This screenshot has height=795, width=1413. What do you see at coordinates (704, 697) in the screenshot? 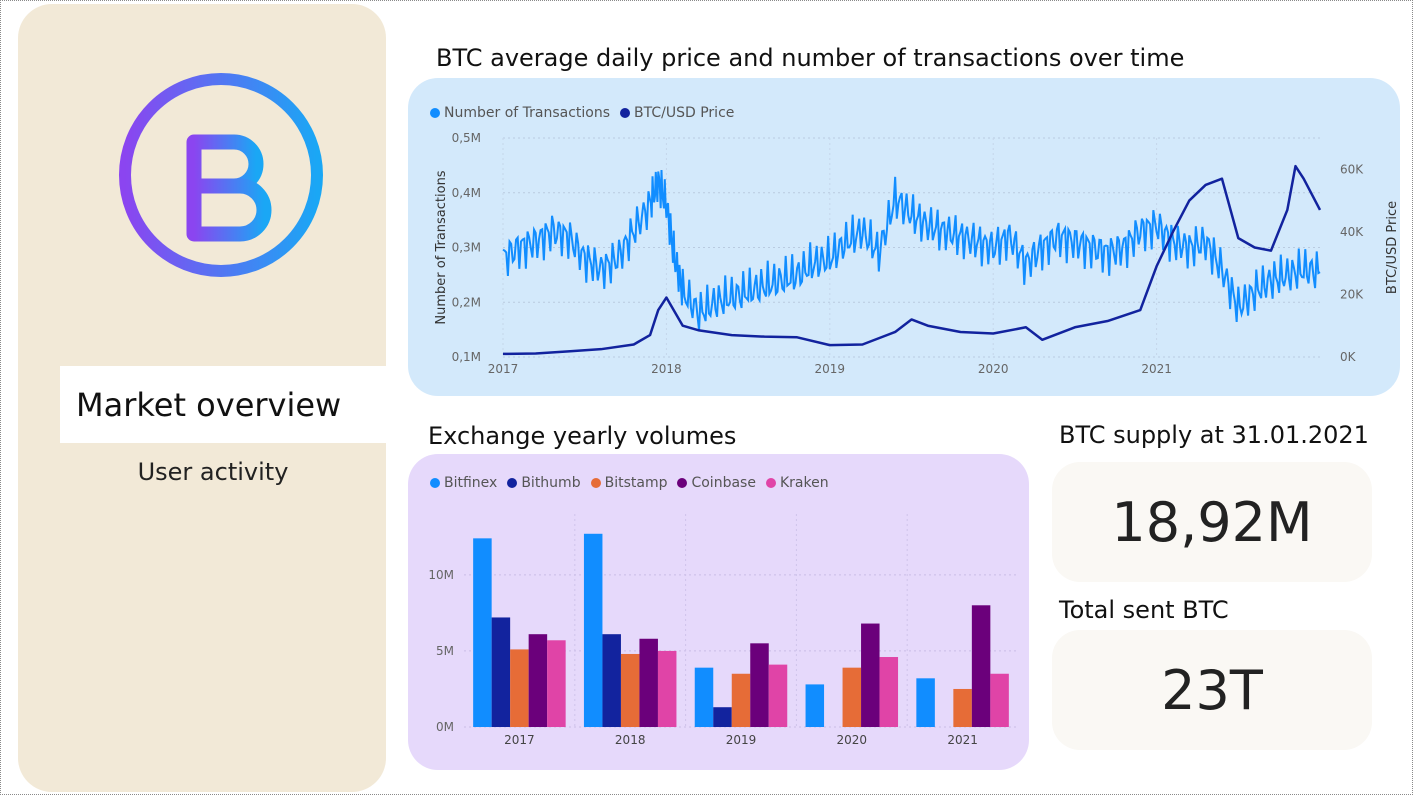
I see `bar-bitfinex-2019` at bounding box center [704, 697].